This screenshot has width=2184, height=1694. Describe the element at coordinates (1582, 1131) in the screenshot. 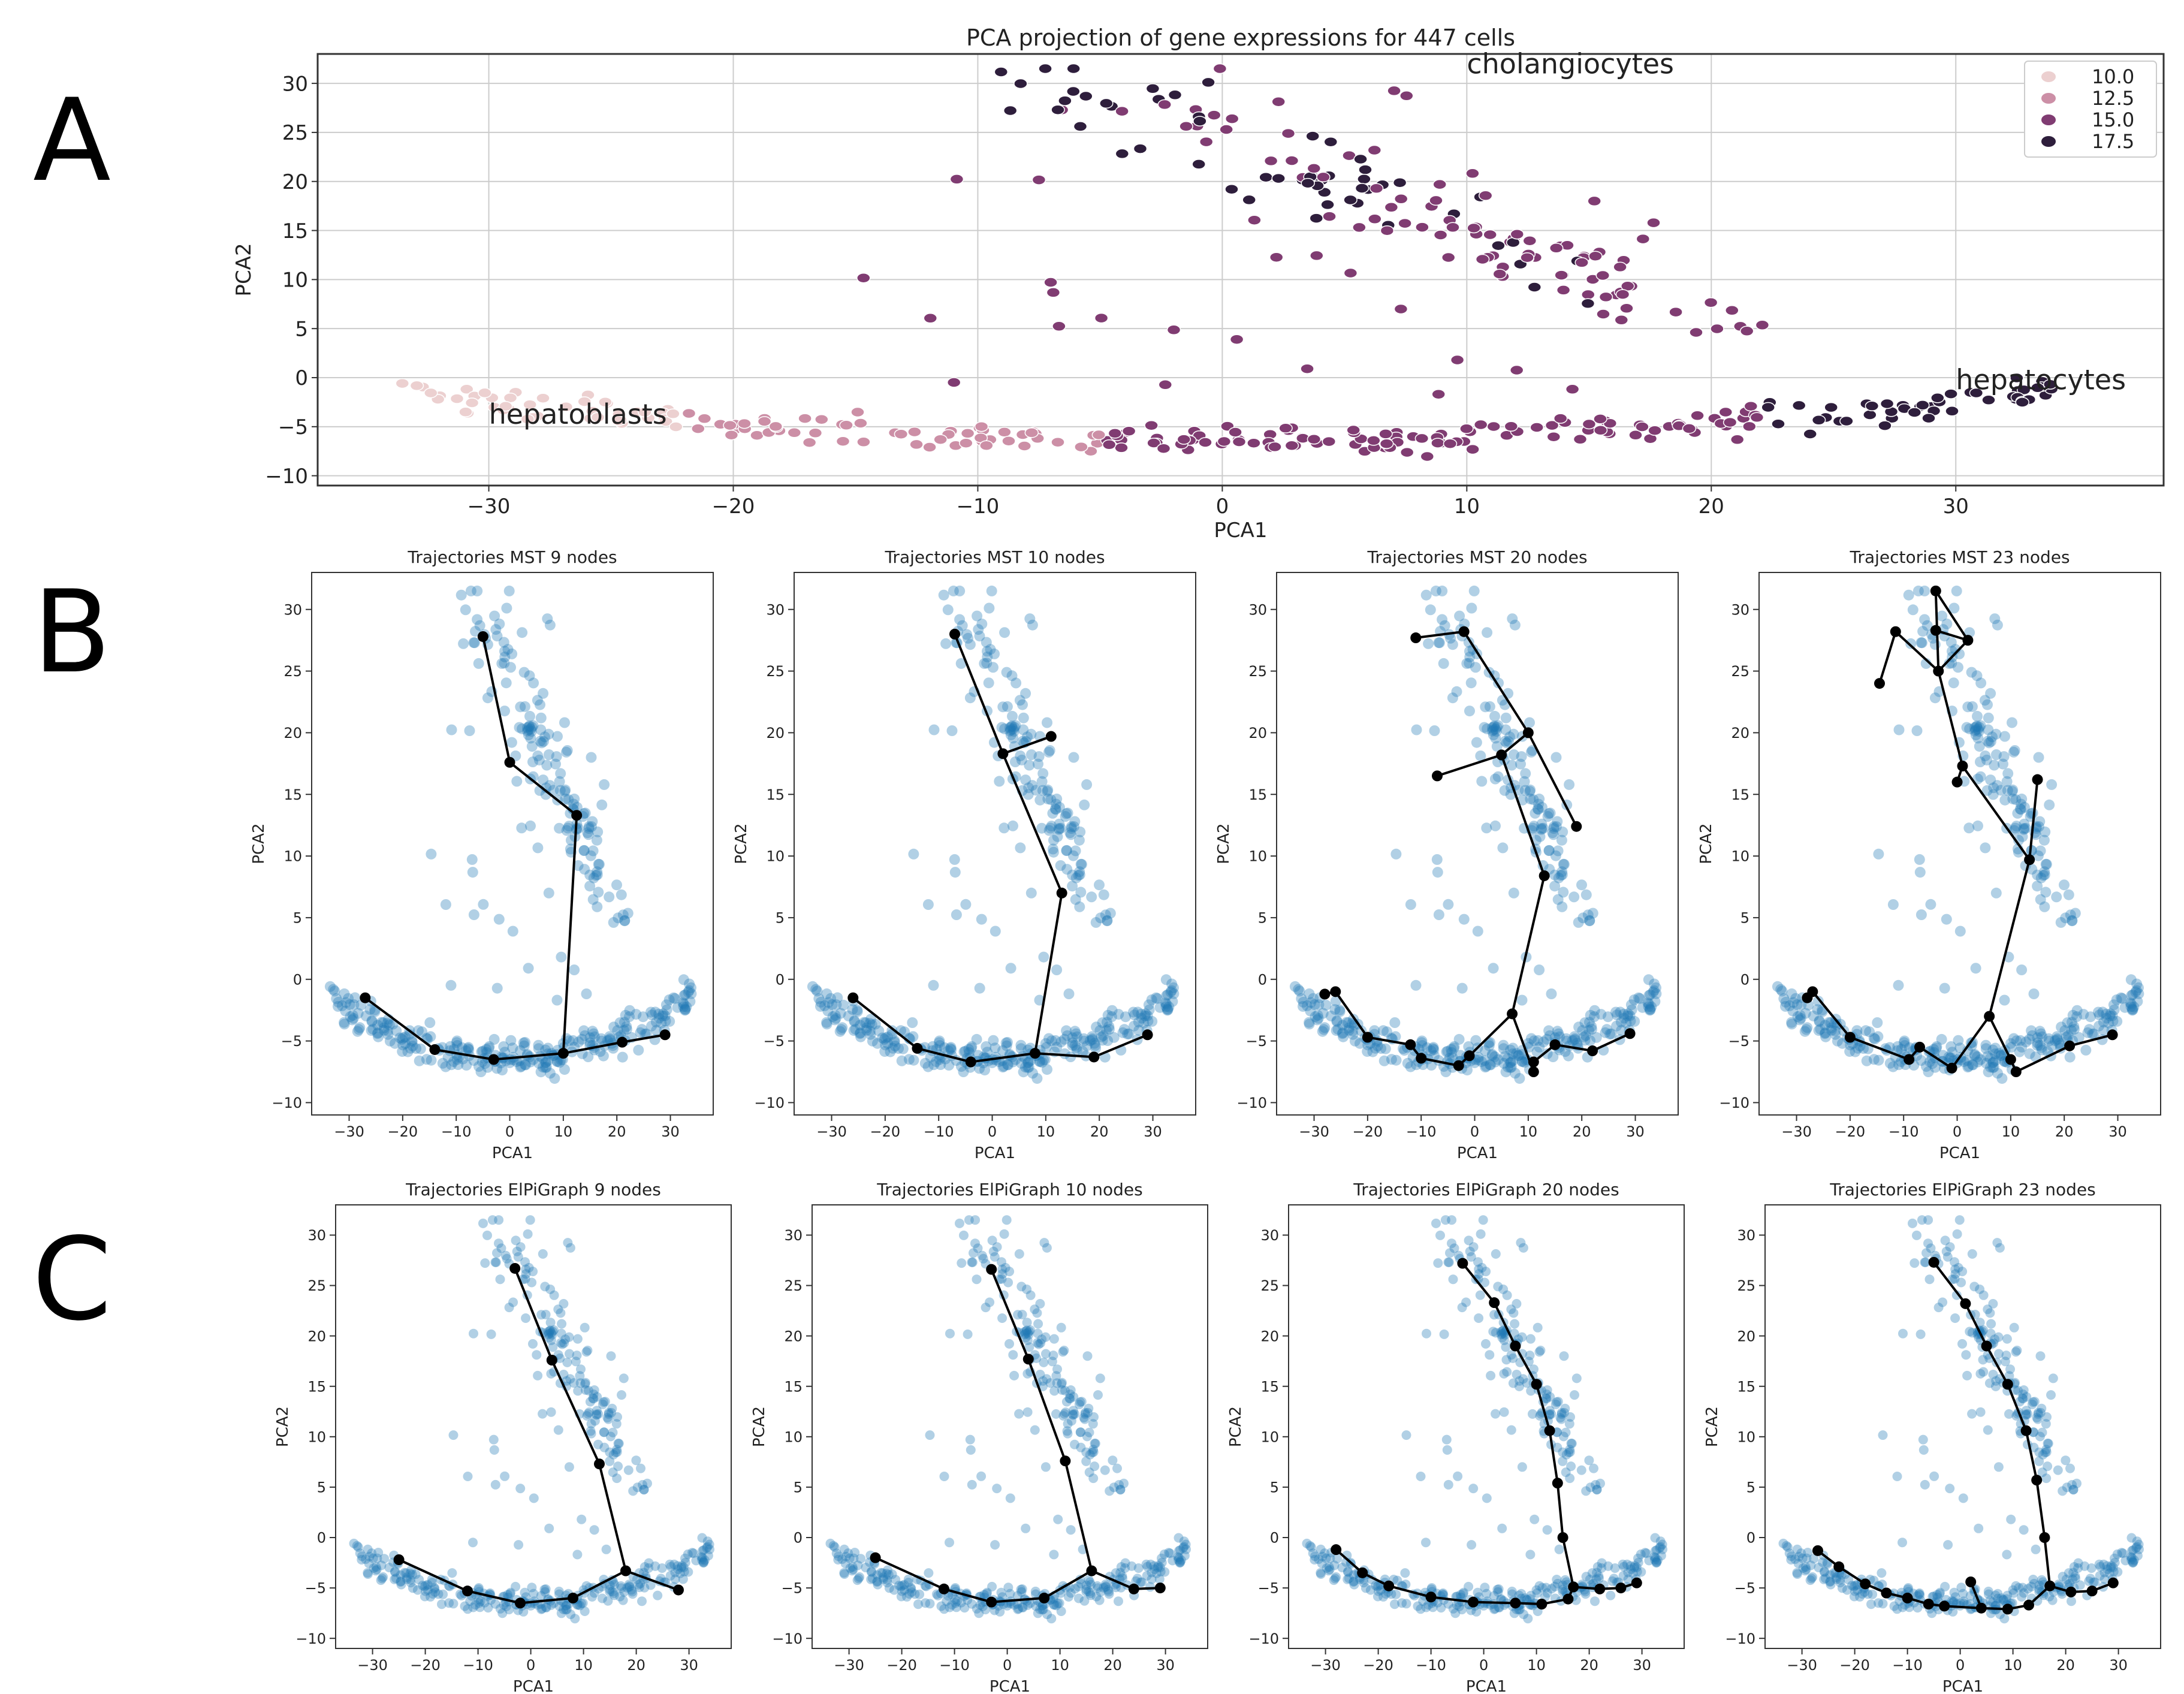

I see `x-tick-label: 20` at that location.